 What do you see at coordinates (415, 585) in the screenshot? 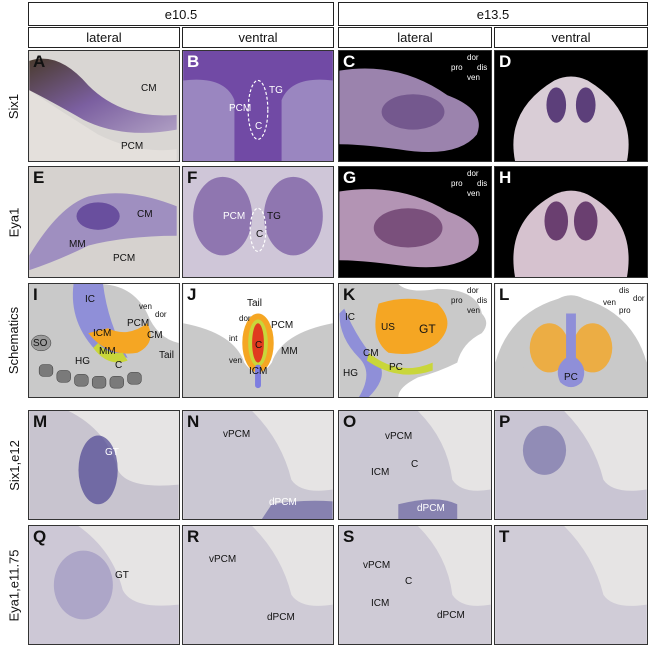
I see `panel-S-image` at bounding box center [415, 585].